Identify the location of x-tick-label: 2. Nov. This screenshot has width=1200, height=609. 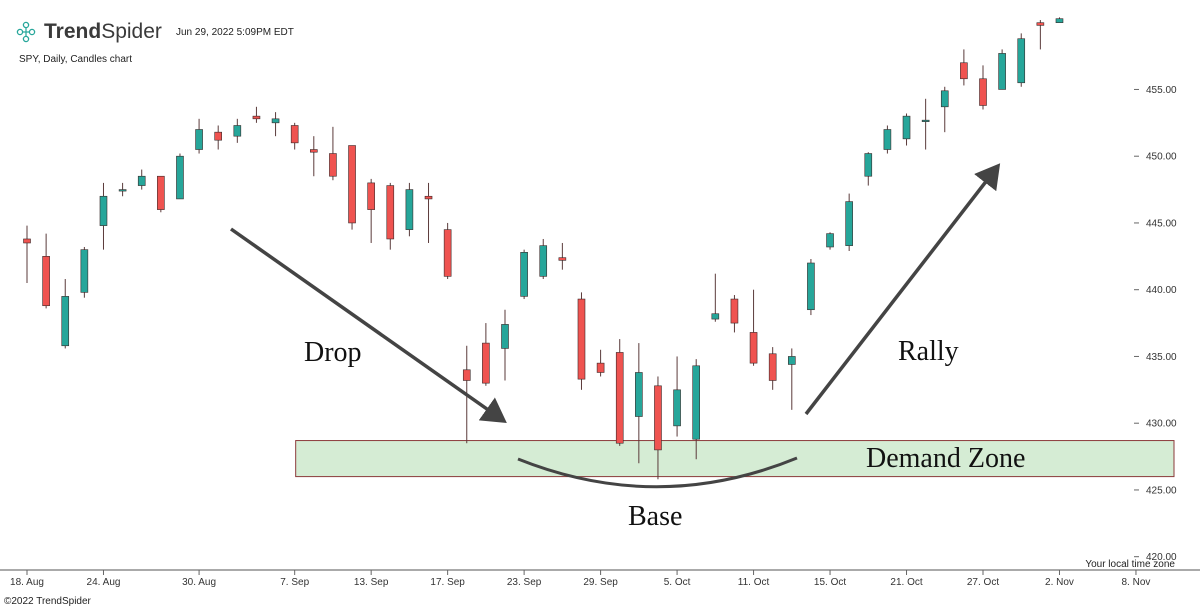
(1059, 582).